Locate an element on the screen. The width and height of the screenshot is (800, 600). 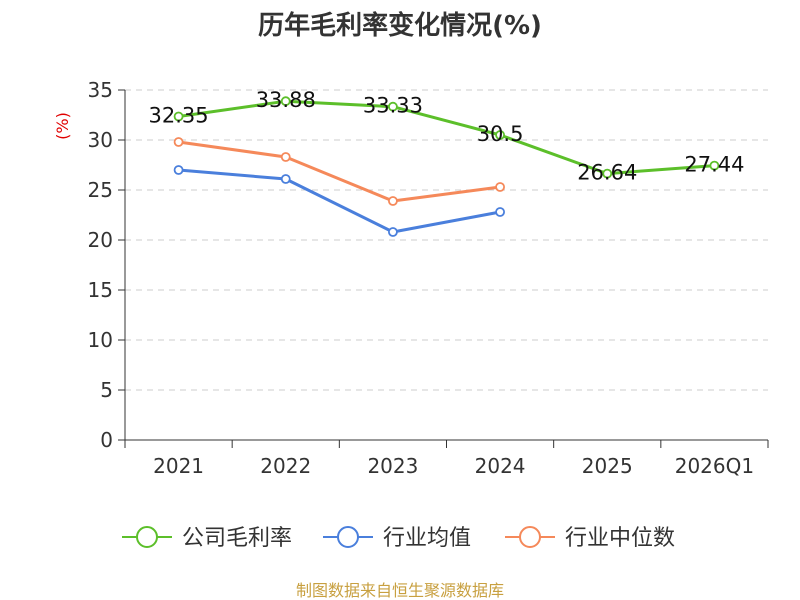
data-label: 27.44 is located at coordinates (714, 165).